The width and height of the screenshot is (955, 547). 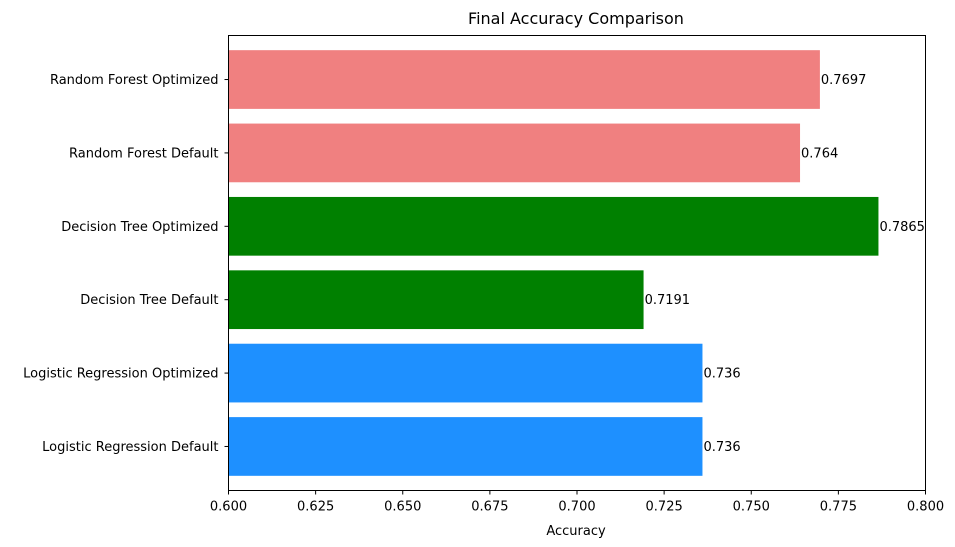 What do you see at coordinates (139, 227) in the screenshot?
I see `y-tick-label-3: Decision Tree Optimized` at bounding box center [139, 227].